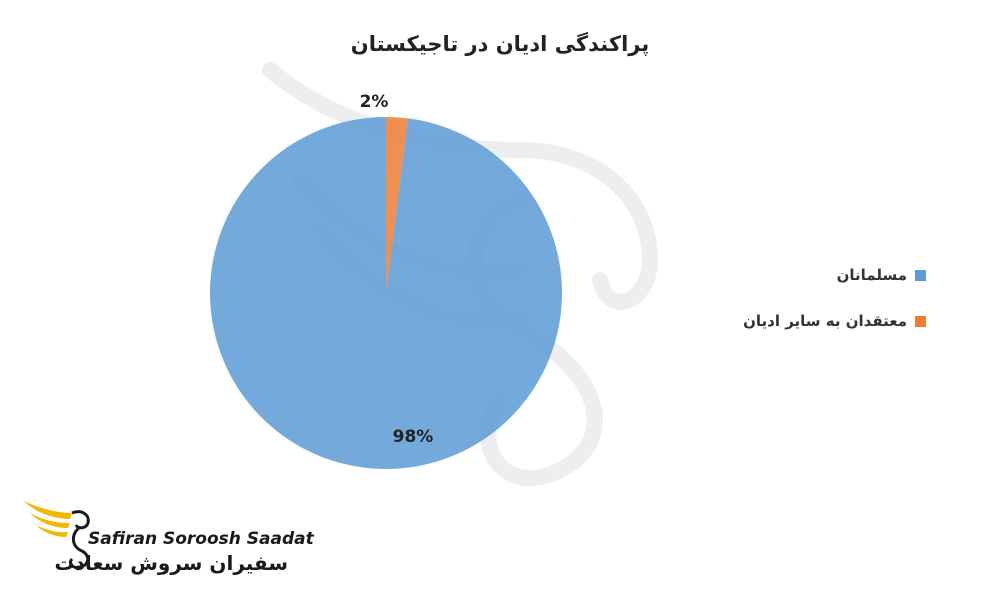 The height and width of the screenshot is (600, 1000). I want to click on legend: مسلمانان معتقدان به سایر ادیان, so click(821, 308).